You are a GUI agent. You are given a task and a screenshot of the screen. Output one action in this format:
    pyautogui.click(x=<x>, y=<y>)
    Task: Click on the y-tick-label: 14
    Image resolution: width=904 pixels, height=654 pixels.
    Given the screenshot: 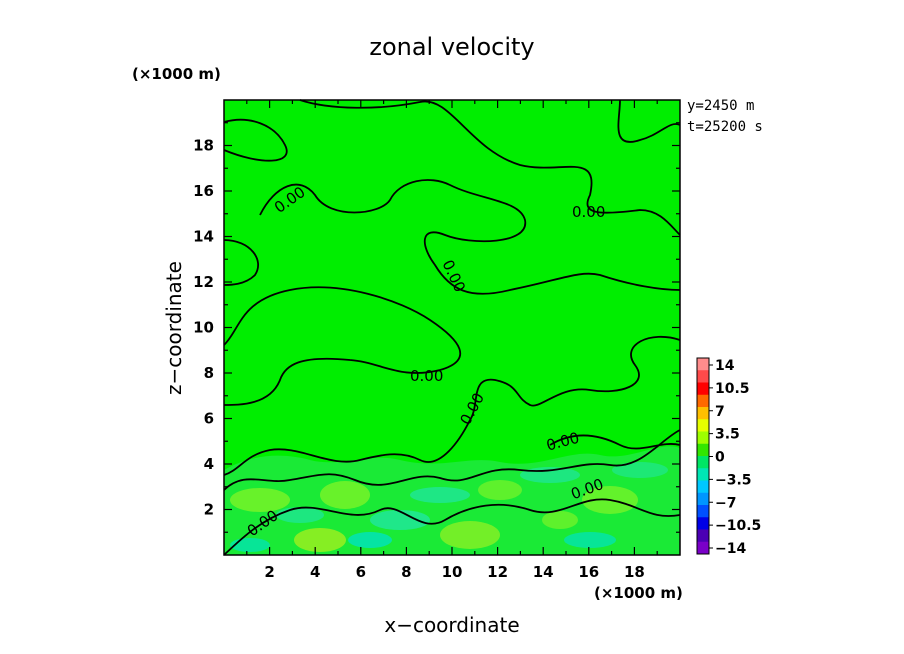 What is the action you would take?
    pyautogui.click(x=203, y=237)
    